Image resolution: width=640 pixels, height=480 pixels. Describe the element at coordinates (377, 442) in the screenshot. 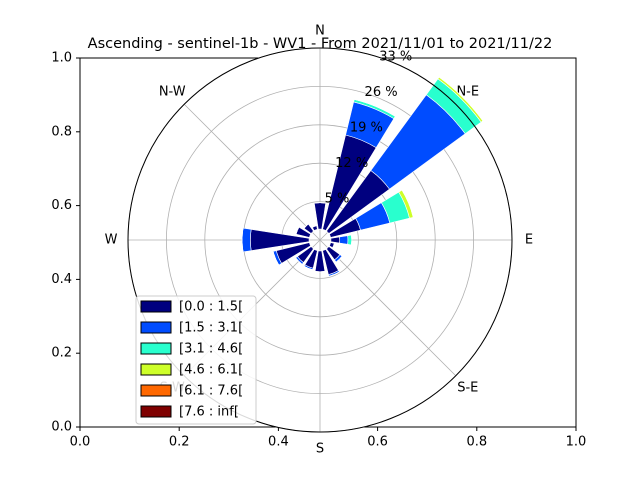

I see `x-tick-label: 0.6` at that location.